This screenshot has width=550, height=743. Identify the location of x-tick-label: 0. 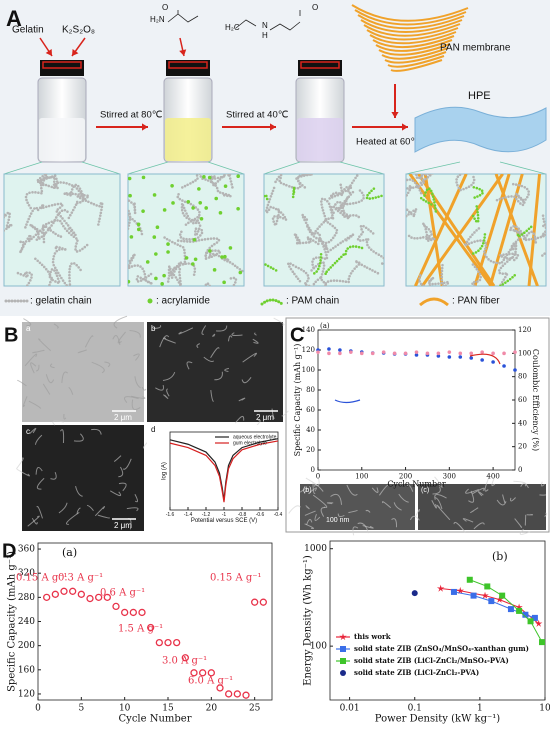
(318, 476).